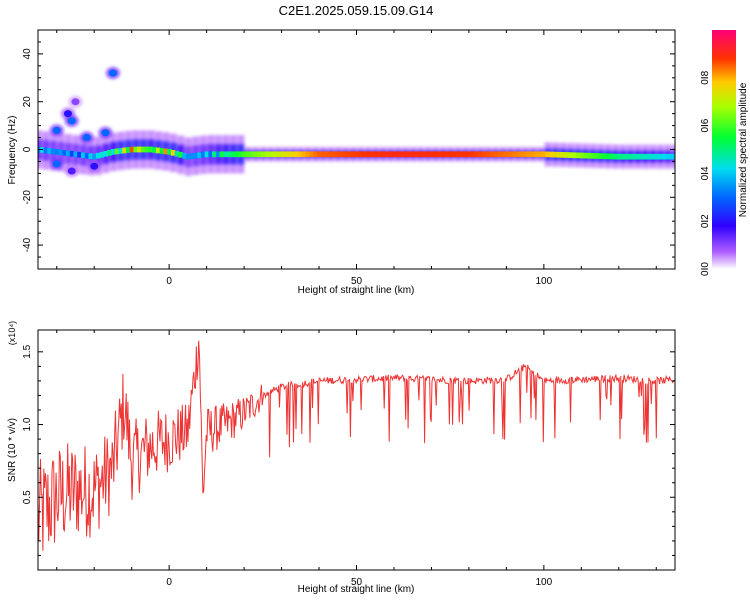  Describe the element at coordinates (544, 281) in the screenshot. I see `heatmap-xtick-label: 100` at that location.